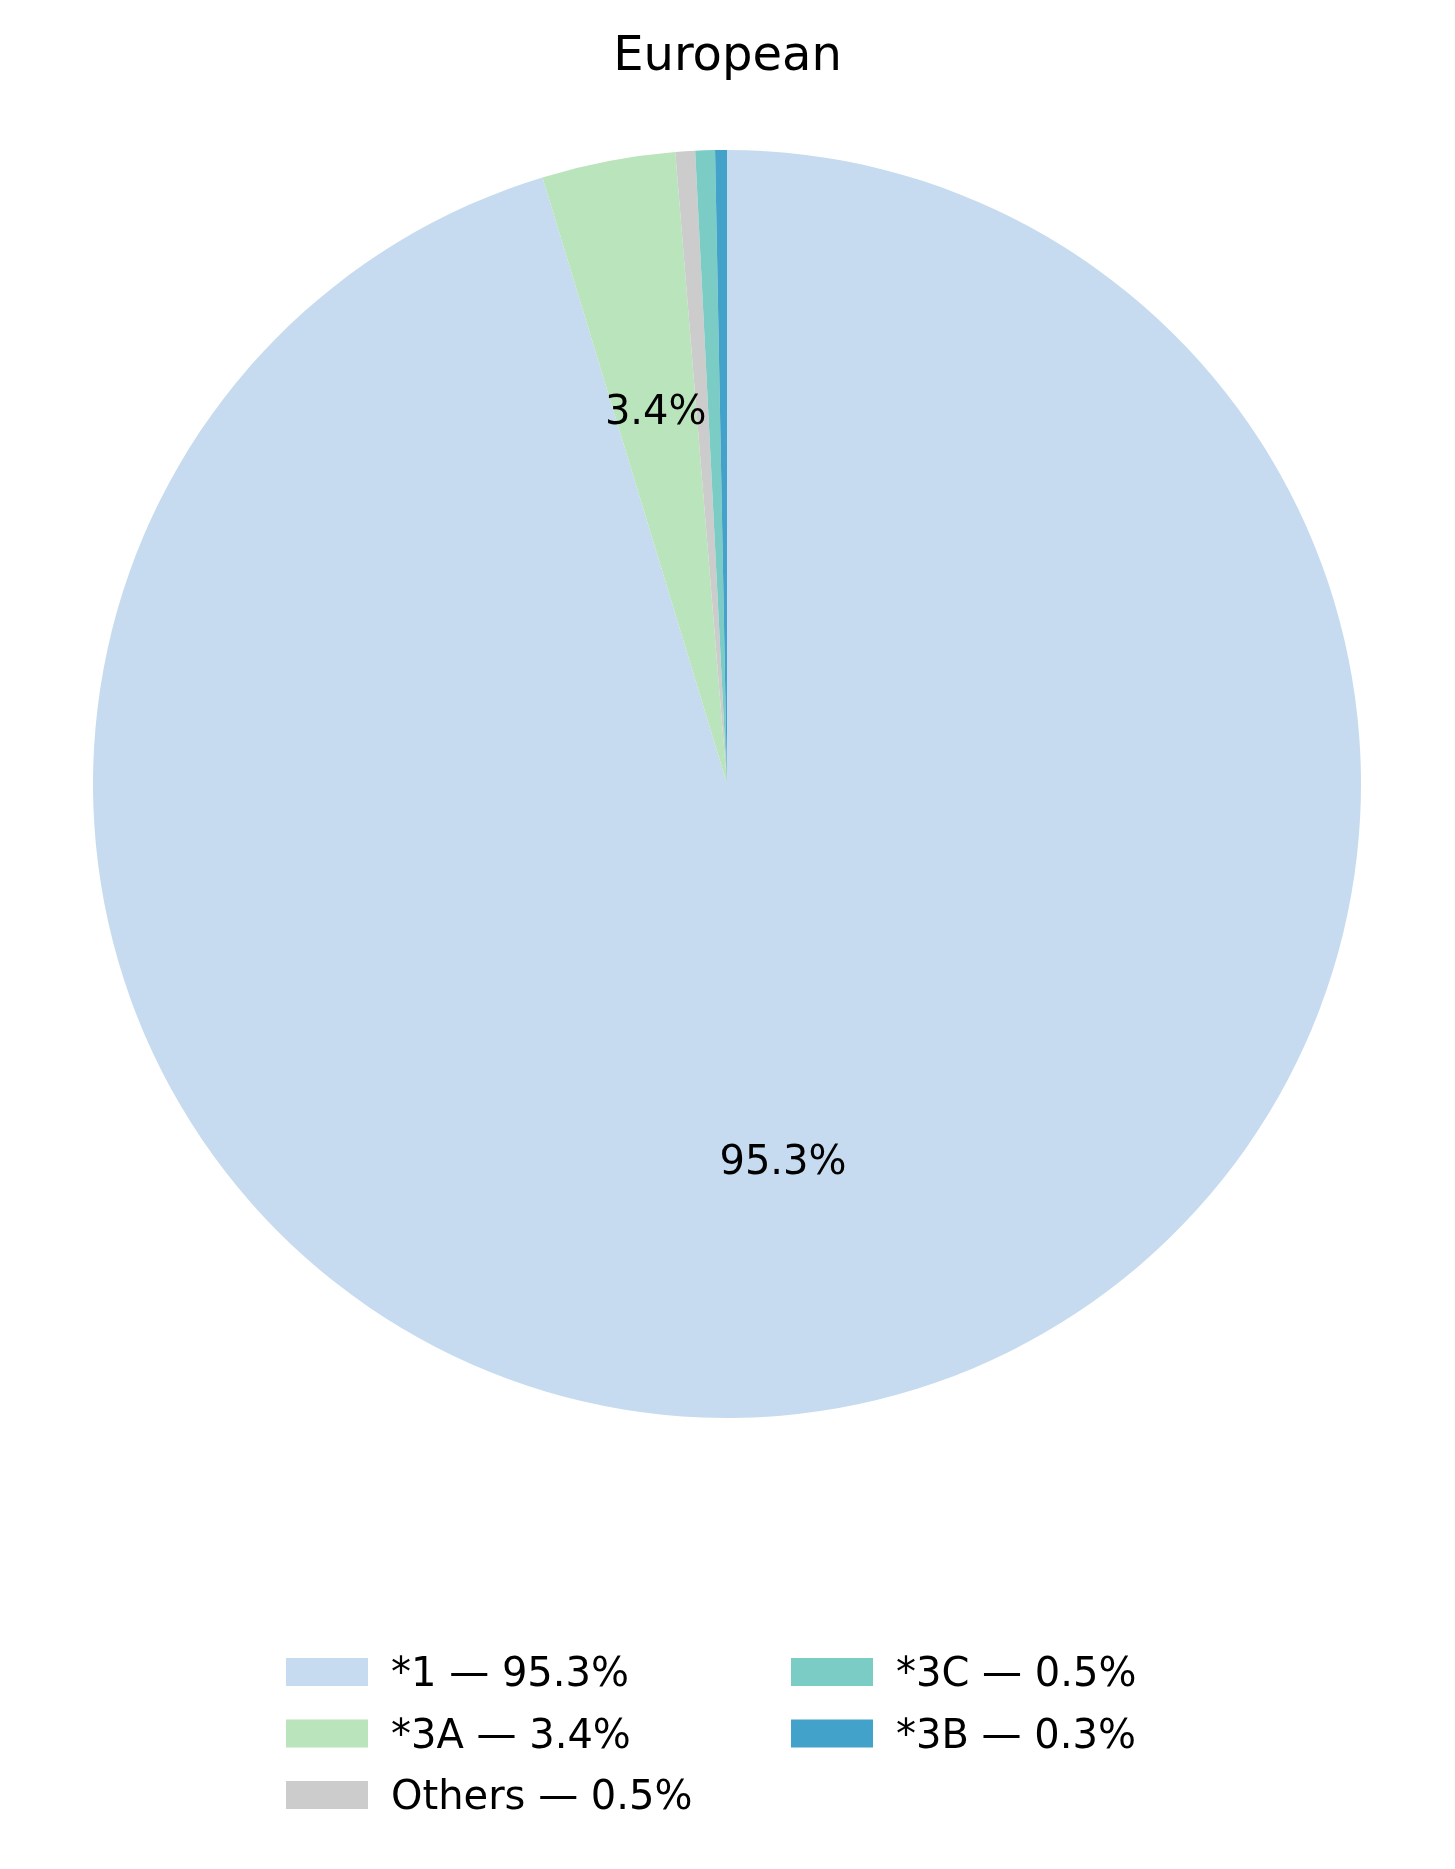  I want to click on legend-label: *3A — 3.4%, so click(511, 1733).